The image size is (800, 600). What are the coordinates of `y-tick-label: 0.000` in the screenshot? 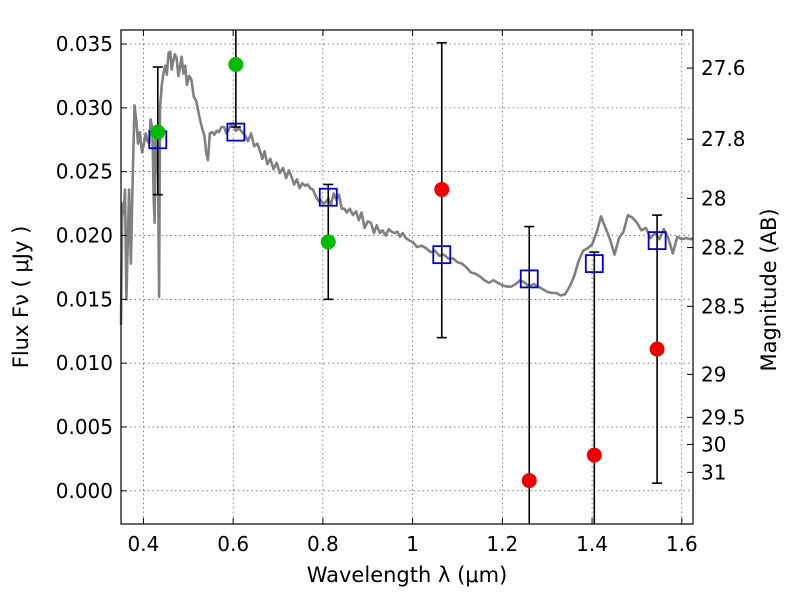 It's located at (84, 491).